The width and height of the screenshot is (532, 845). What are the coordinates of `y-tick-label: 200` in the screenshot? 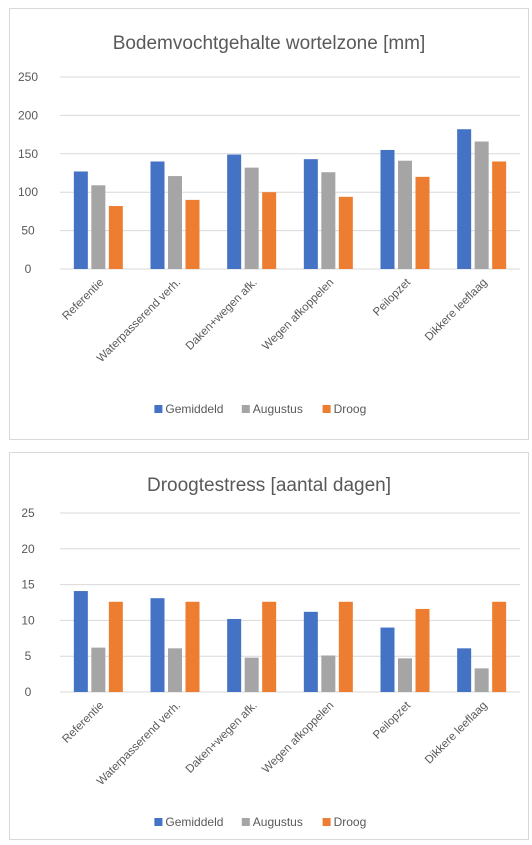 It's located at (28, 115).